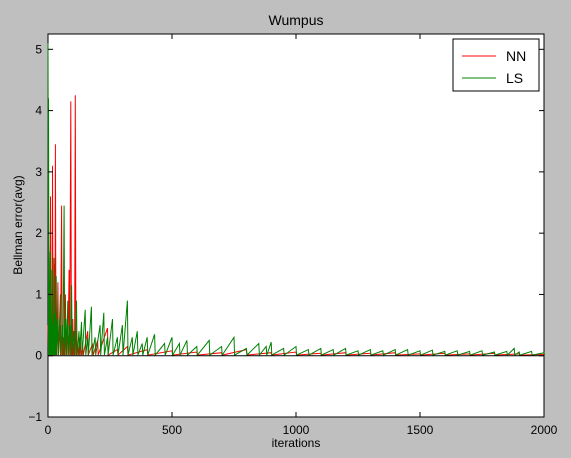  Describe the element at coordinates (38, 111) in the screenshot. I see `y-tick-label: 4` at that location.